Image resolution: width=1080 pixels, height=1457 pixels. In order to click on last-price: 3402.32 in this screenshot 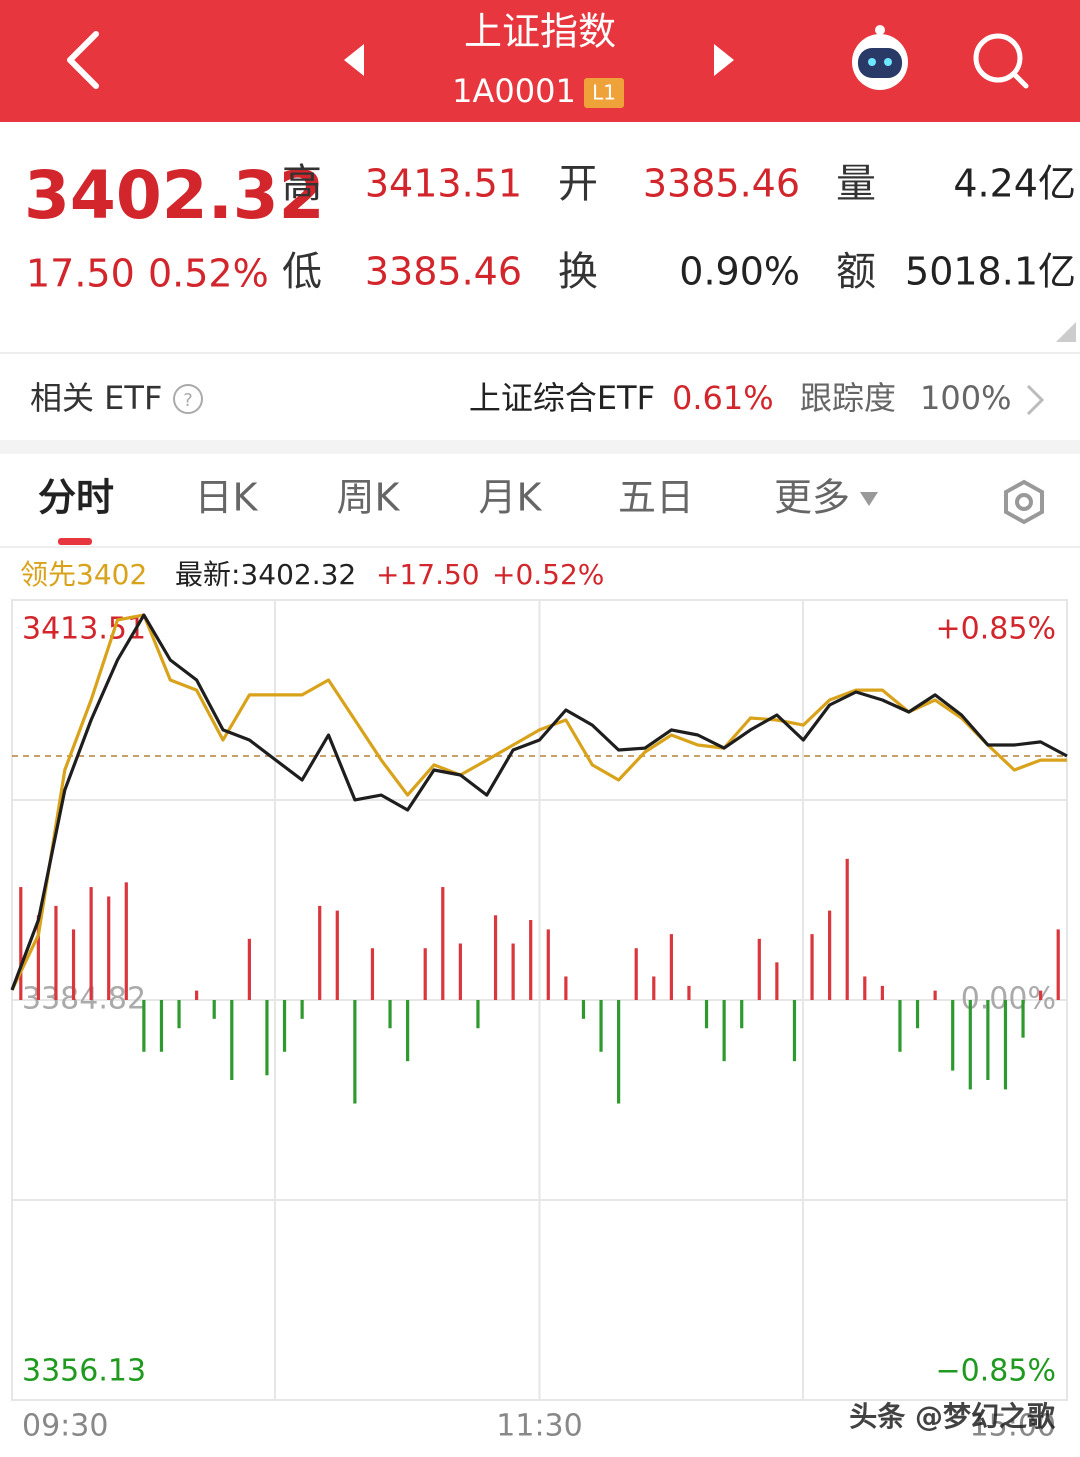, I will do `click(174, 195)`.